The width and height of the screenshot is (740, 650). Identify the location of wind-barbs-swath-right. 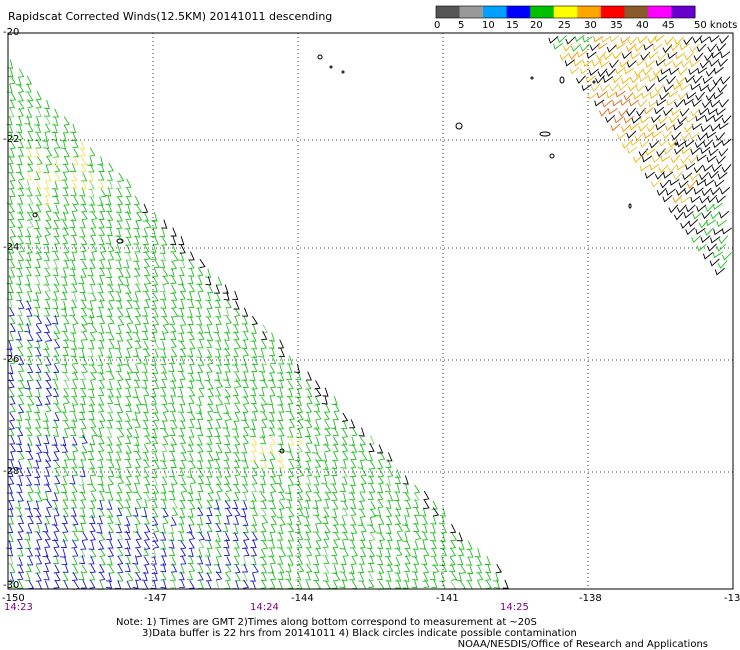
(640, 155).